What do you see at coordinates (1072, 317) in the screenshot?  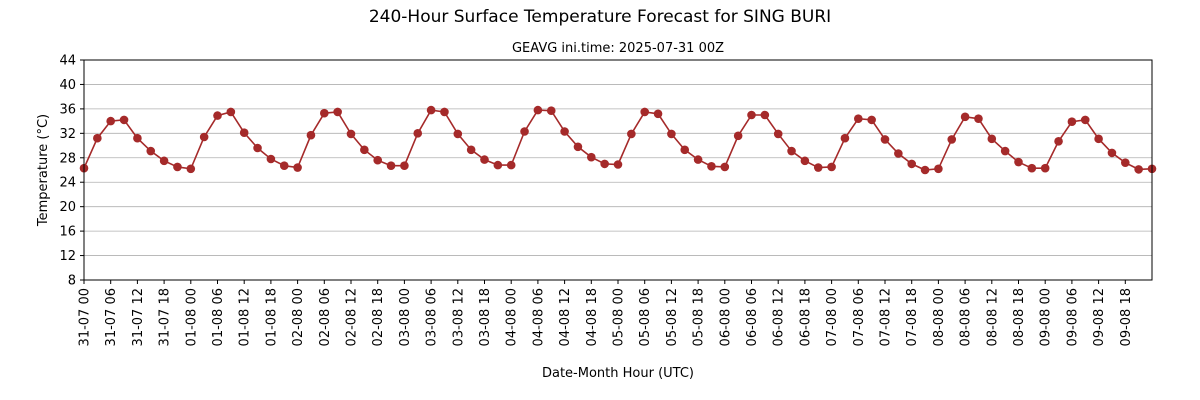 I see `x-tick-label: 09-08 06` at bounding box center [1072, 317].